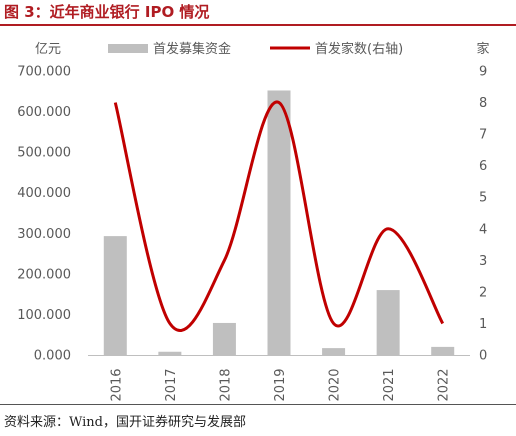 This screenshot has width=516, height=436. I want to click on right-axis-unit: 家, so click(482, 49).